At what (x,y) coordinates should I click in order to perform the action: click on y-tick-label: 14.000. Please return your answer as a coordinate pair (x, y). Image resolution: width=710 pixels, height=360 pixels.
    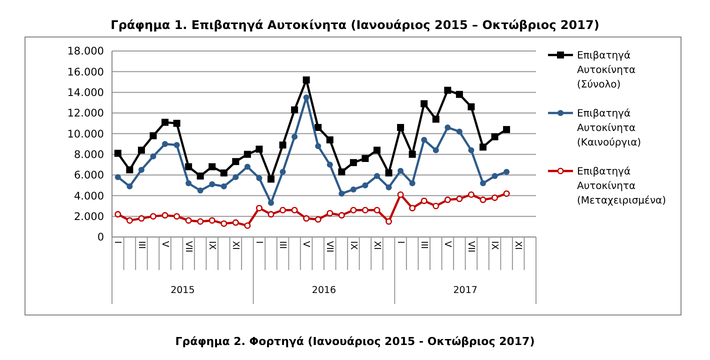
    Looking at the image, I should click on (85, 93).